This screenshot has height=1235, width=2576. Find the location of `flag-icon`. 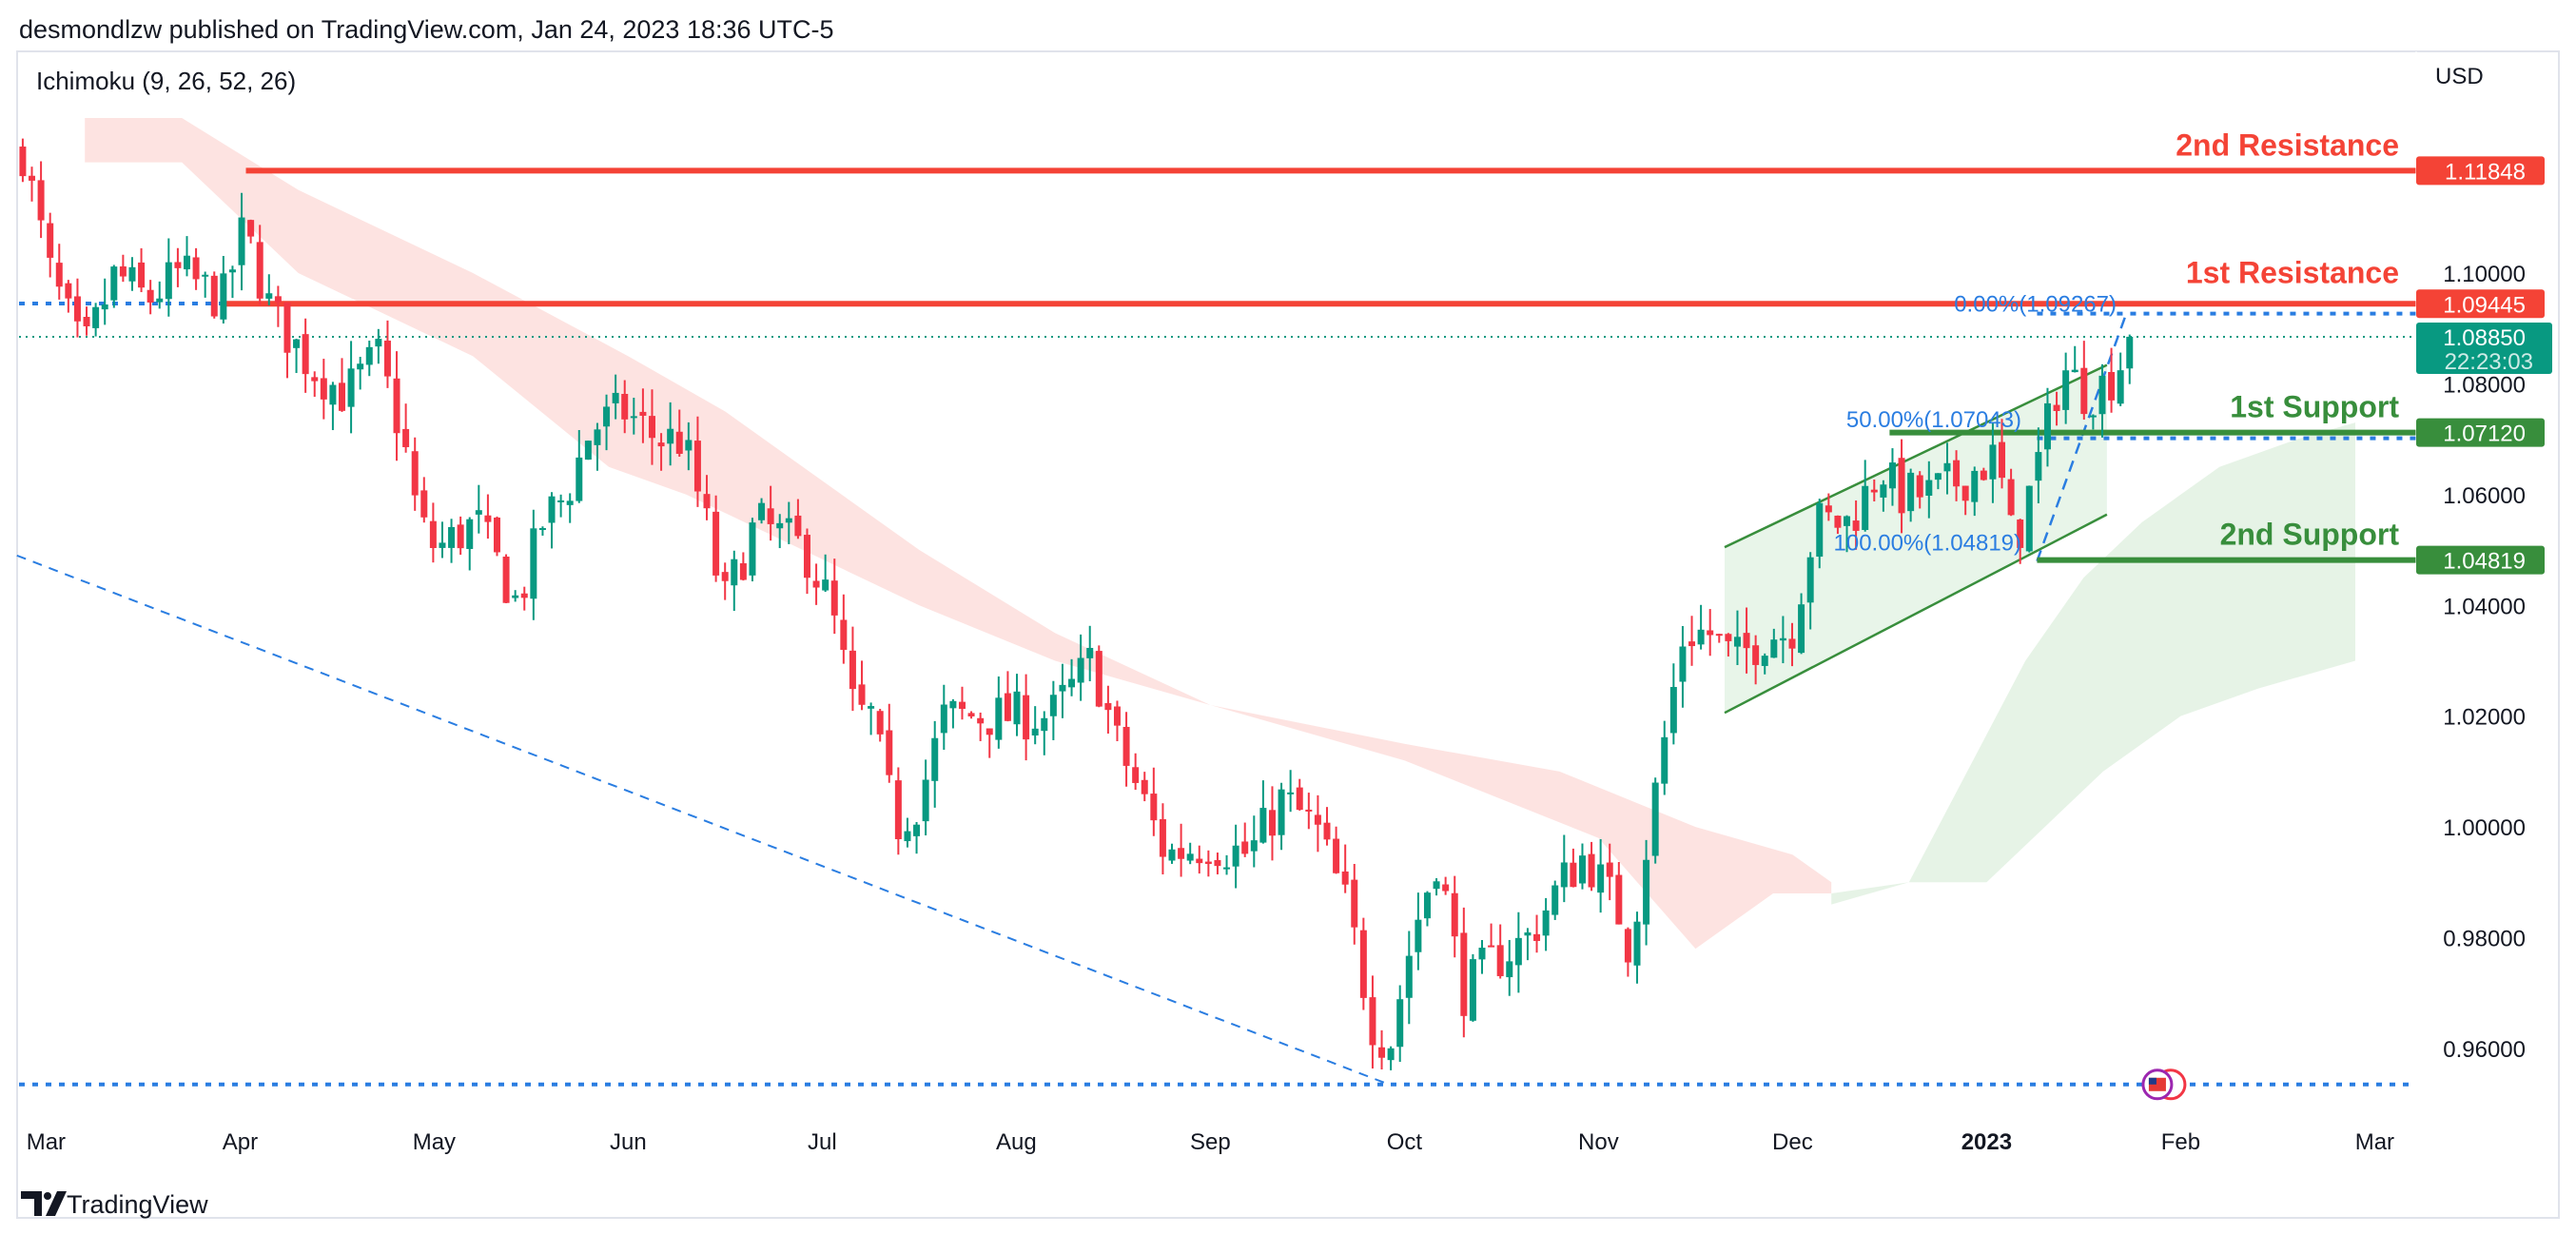

flag-icon is located at coordinates (2164, 1084).